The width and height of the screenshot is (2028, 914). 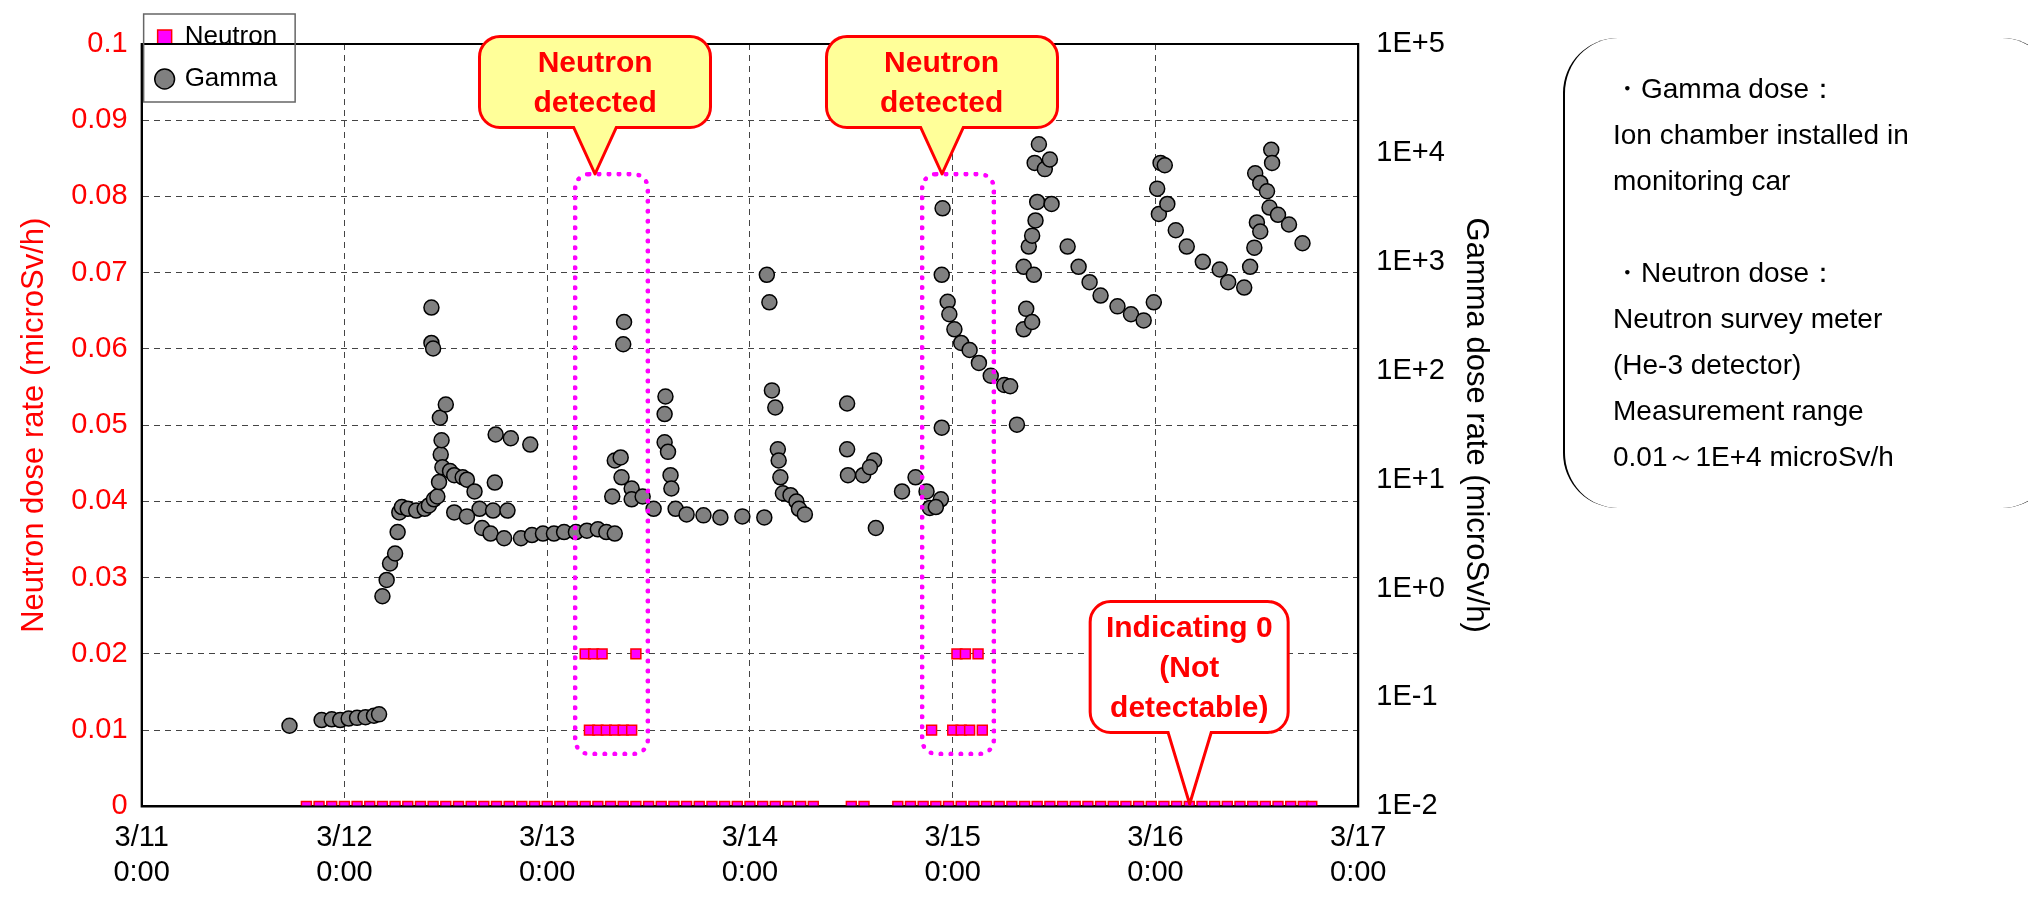 I want to click on x-tick-label: 3/14 0:00, so click(x=750, y=853).